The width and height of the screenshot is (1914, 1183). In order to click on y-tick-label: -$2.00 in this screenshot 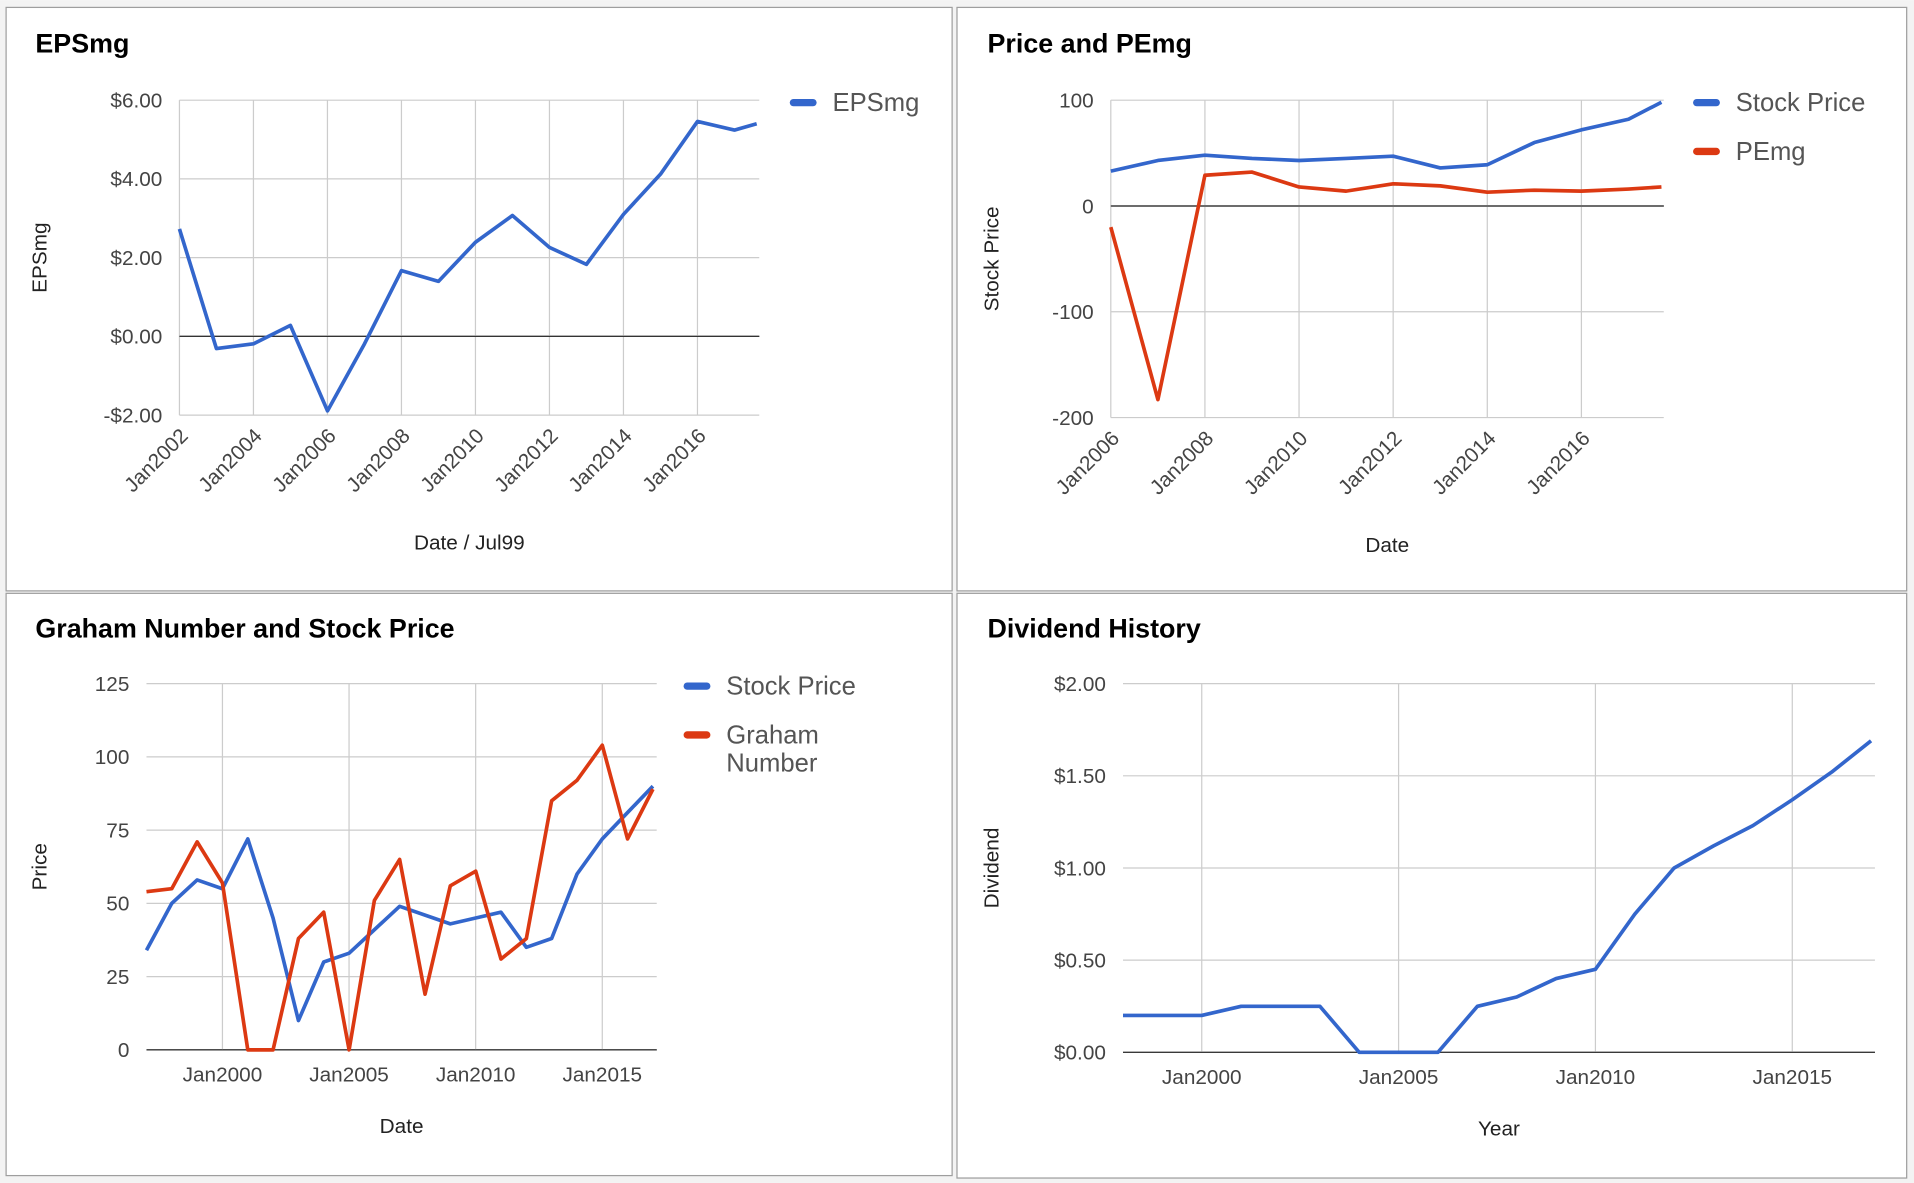, I will do `click(133, 415)`.